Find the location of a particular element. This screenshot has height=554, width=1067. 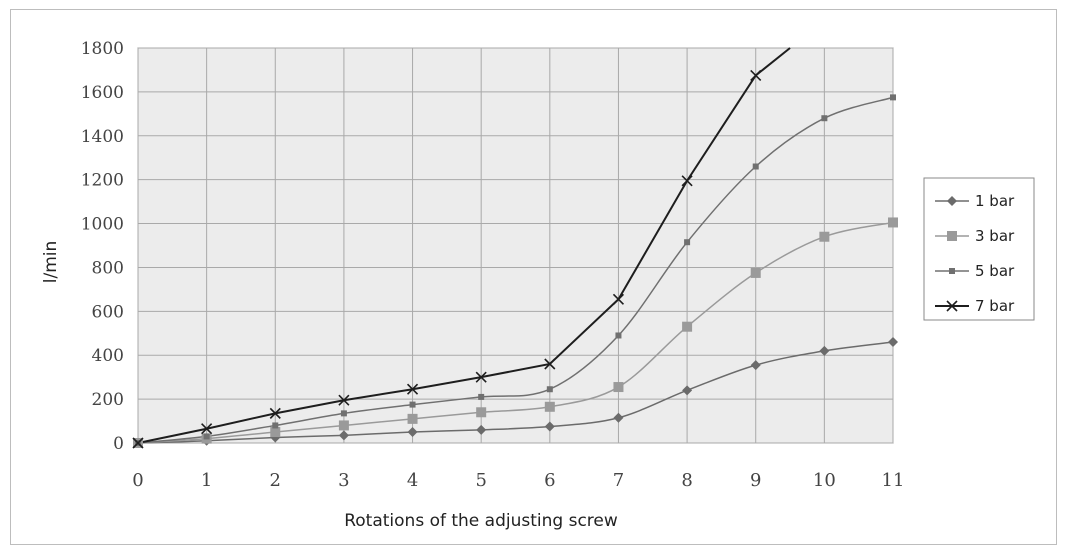

legend-label: 5 bar is located at coordinates (995, 271).